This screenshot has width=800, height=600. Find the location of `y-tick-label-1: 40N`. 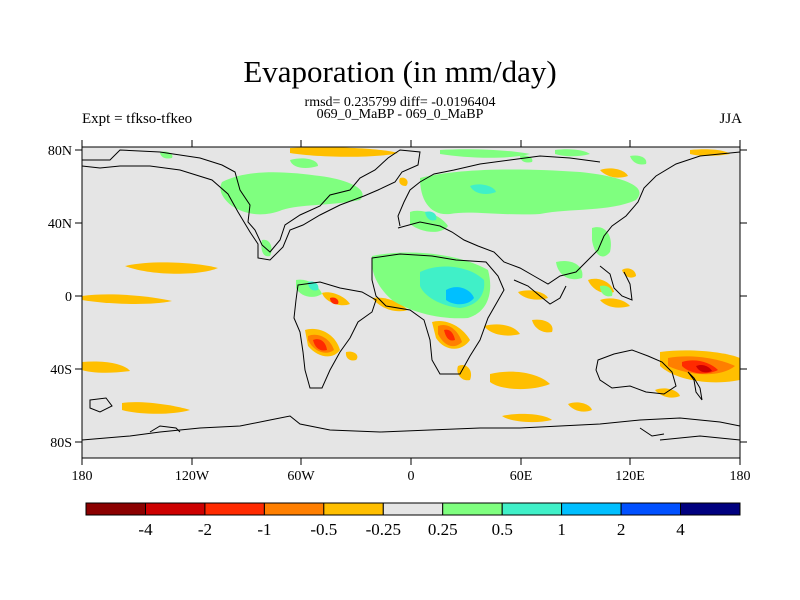

y-tick-label-1: 40N is located at coordinates (60, 224).